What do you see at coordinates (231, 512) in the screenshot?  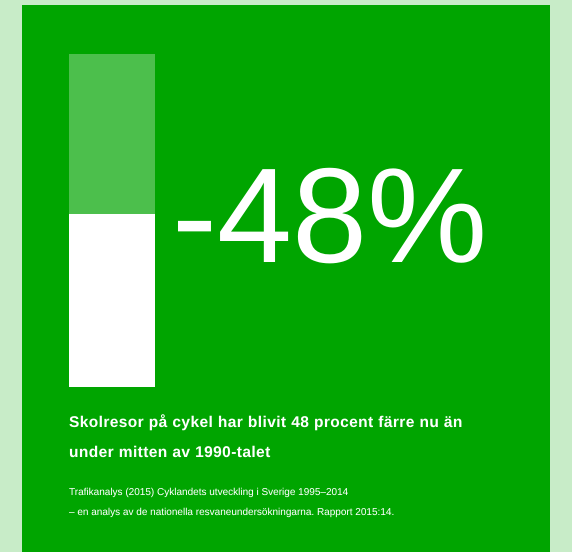 I see `text: – en analys av de nationella resvaneundersökningarna. Rapport 2015:14.` at bounding box center [231, 512].